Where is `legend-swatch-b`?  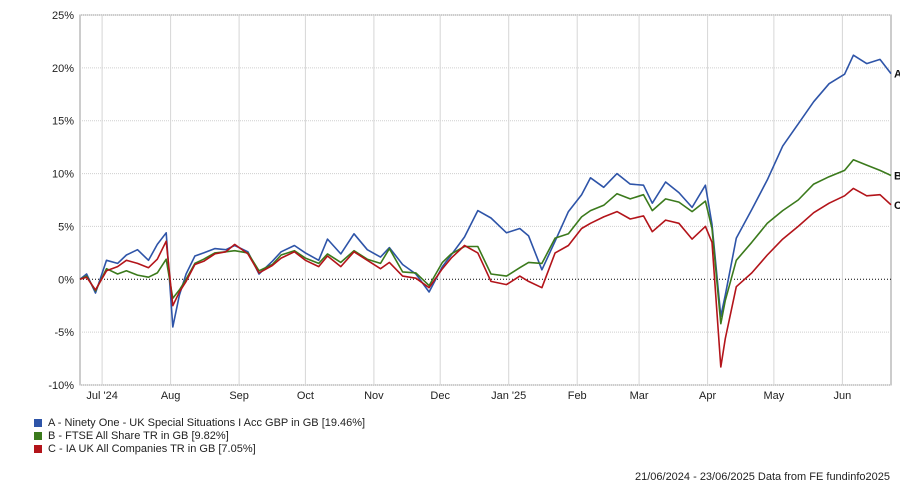
legend-swatch-b is located at coordinates (38, 436).